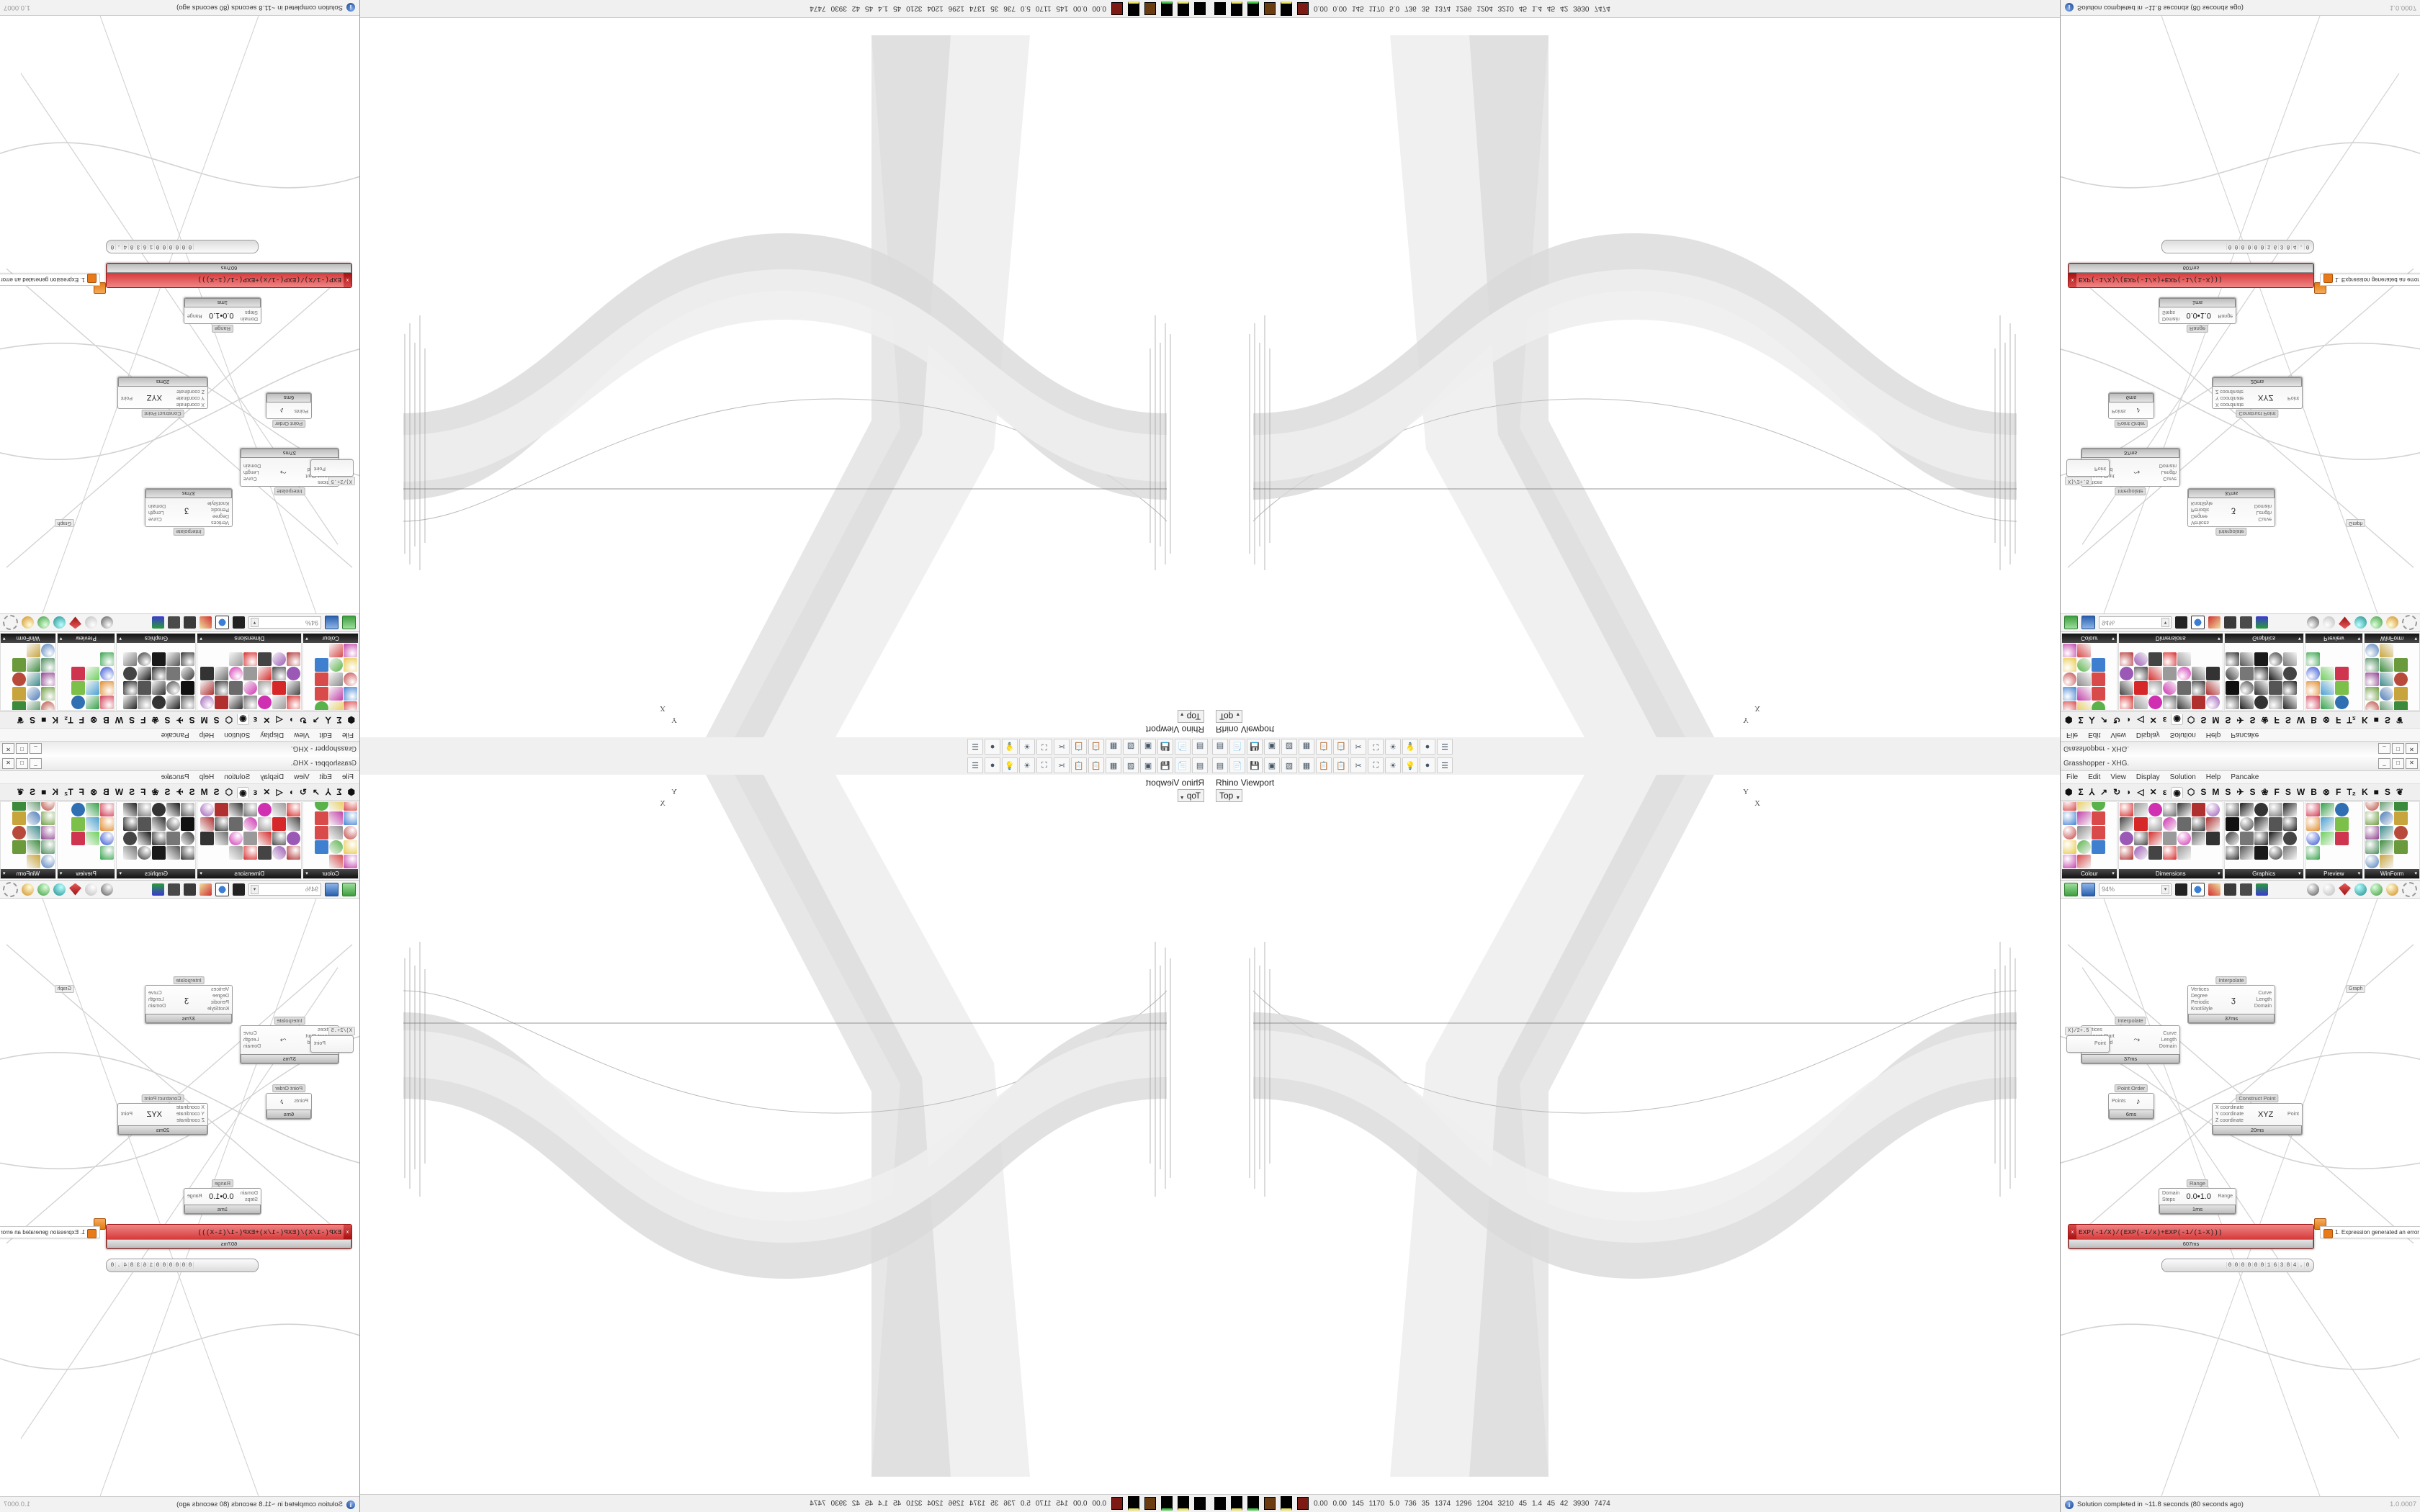 The image size is (2420, 1512). Describe the element at coordinates (179, 719) in the screenshot. I see `gh-category-tabs: ⬢ Σ ⅄ ↗ ↻ ◗ ◁ ✕ ε ◉ ⬡ S M S ✈ S ❀ F S W B ⊗ F T₂ K ■ S ❦` at that location.